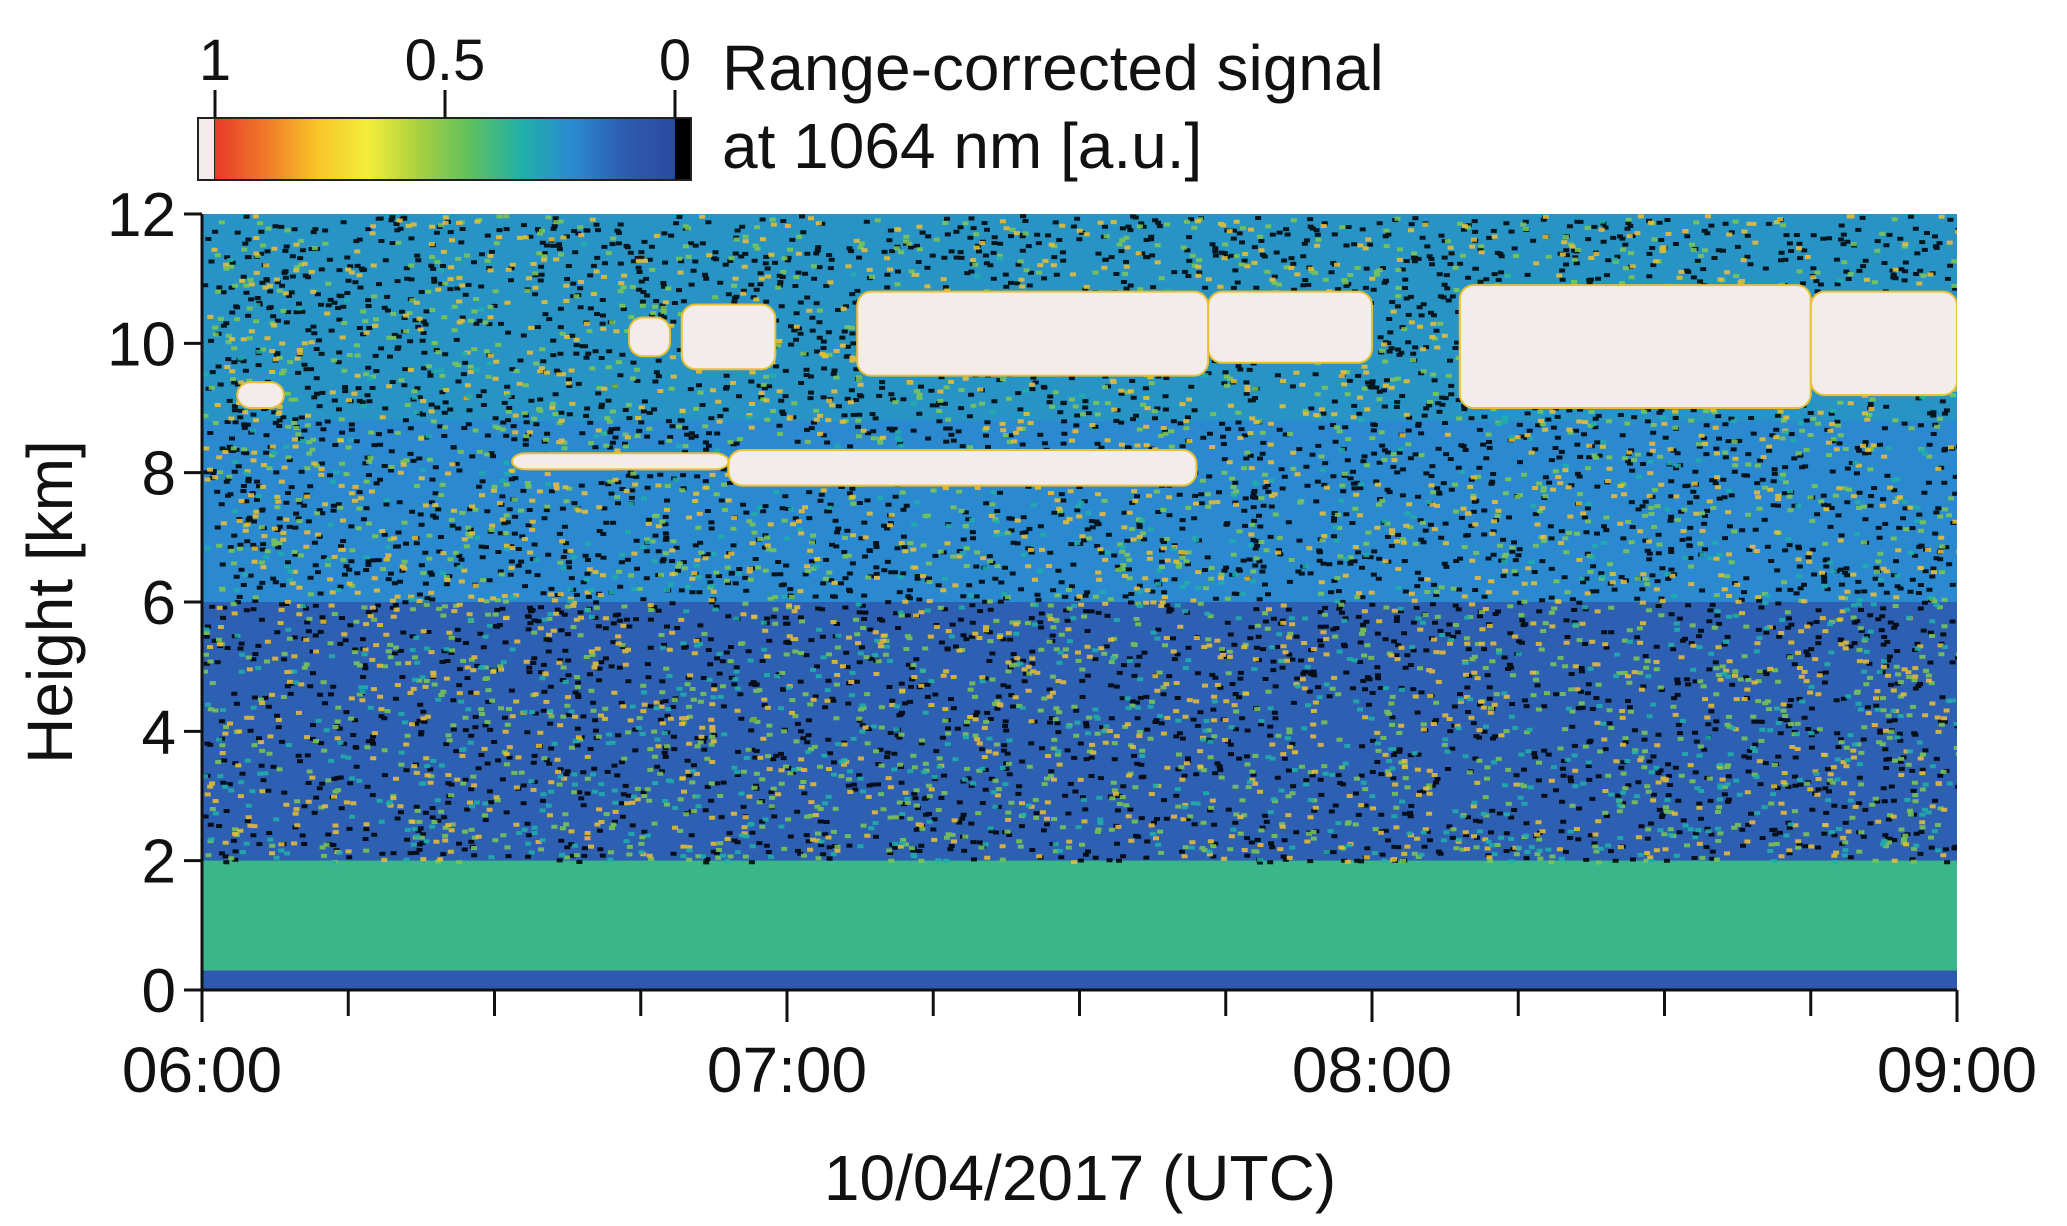 This screenshot has height=1226, width=2067. What do you see at coordinates (206, 149) in the screenshot?
I see `colorbar-saturation-swatch` at bounding box center [206, 149].